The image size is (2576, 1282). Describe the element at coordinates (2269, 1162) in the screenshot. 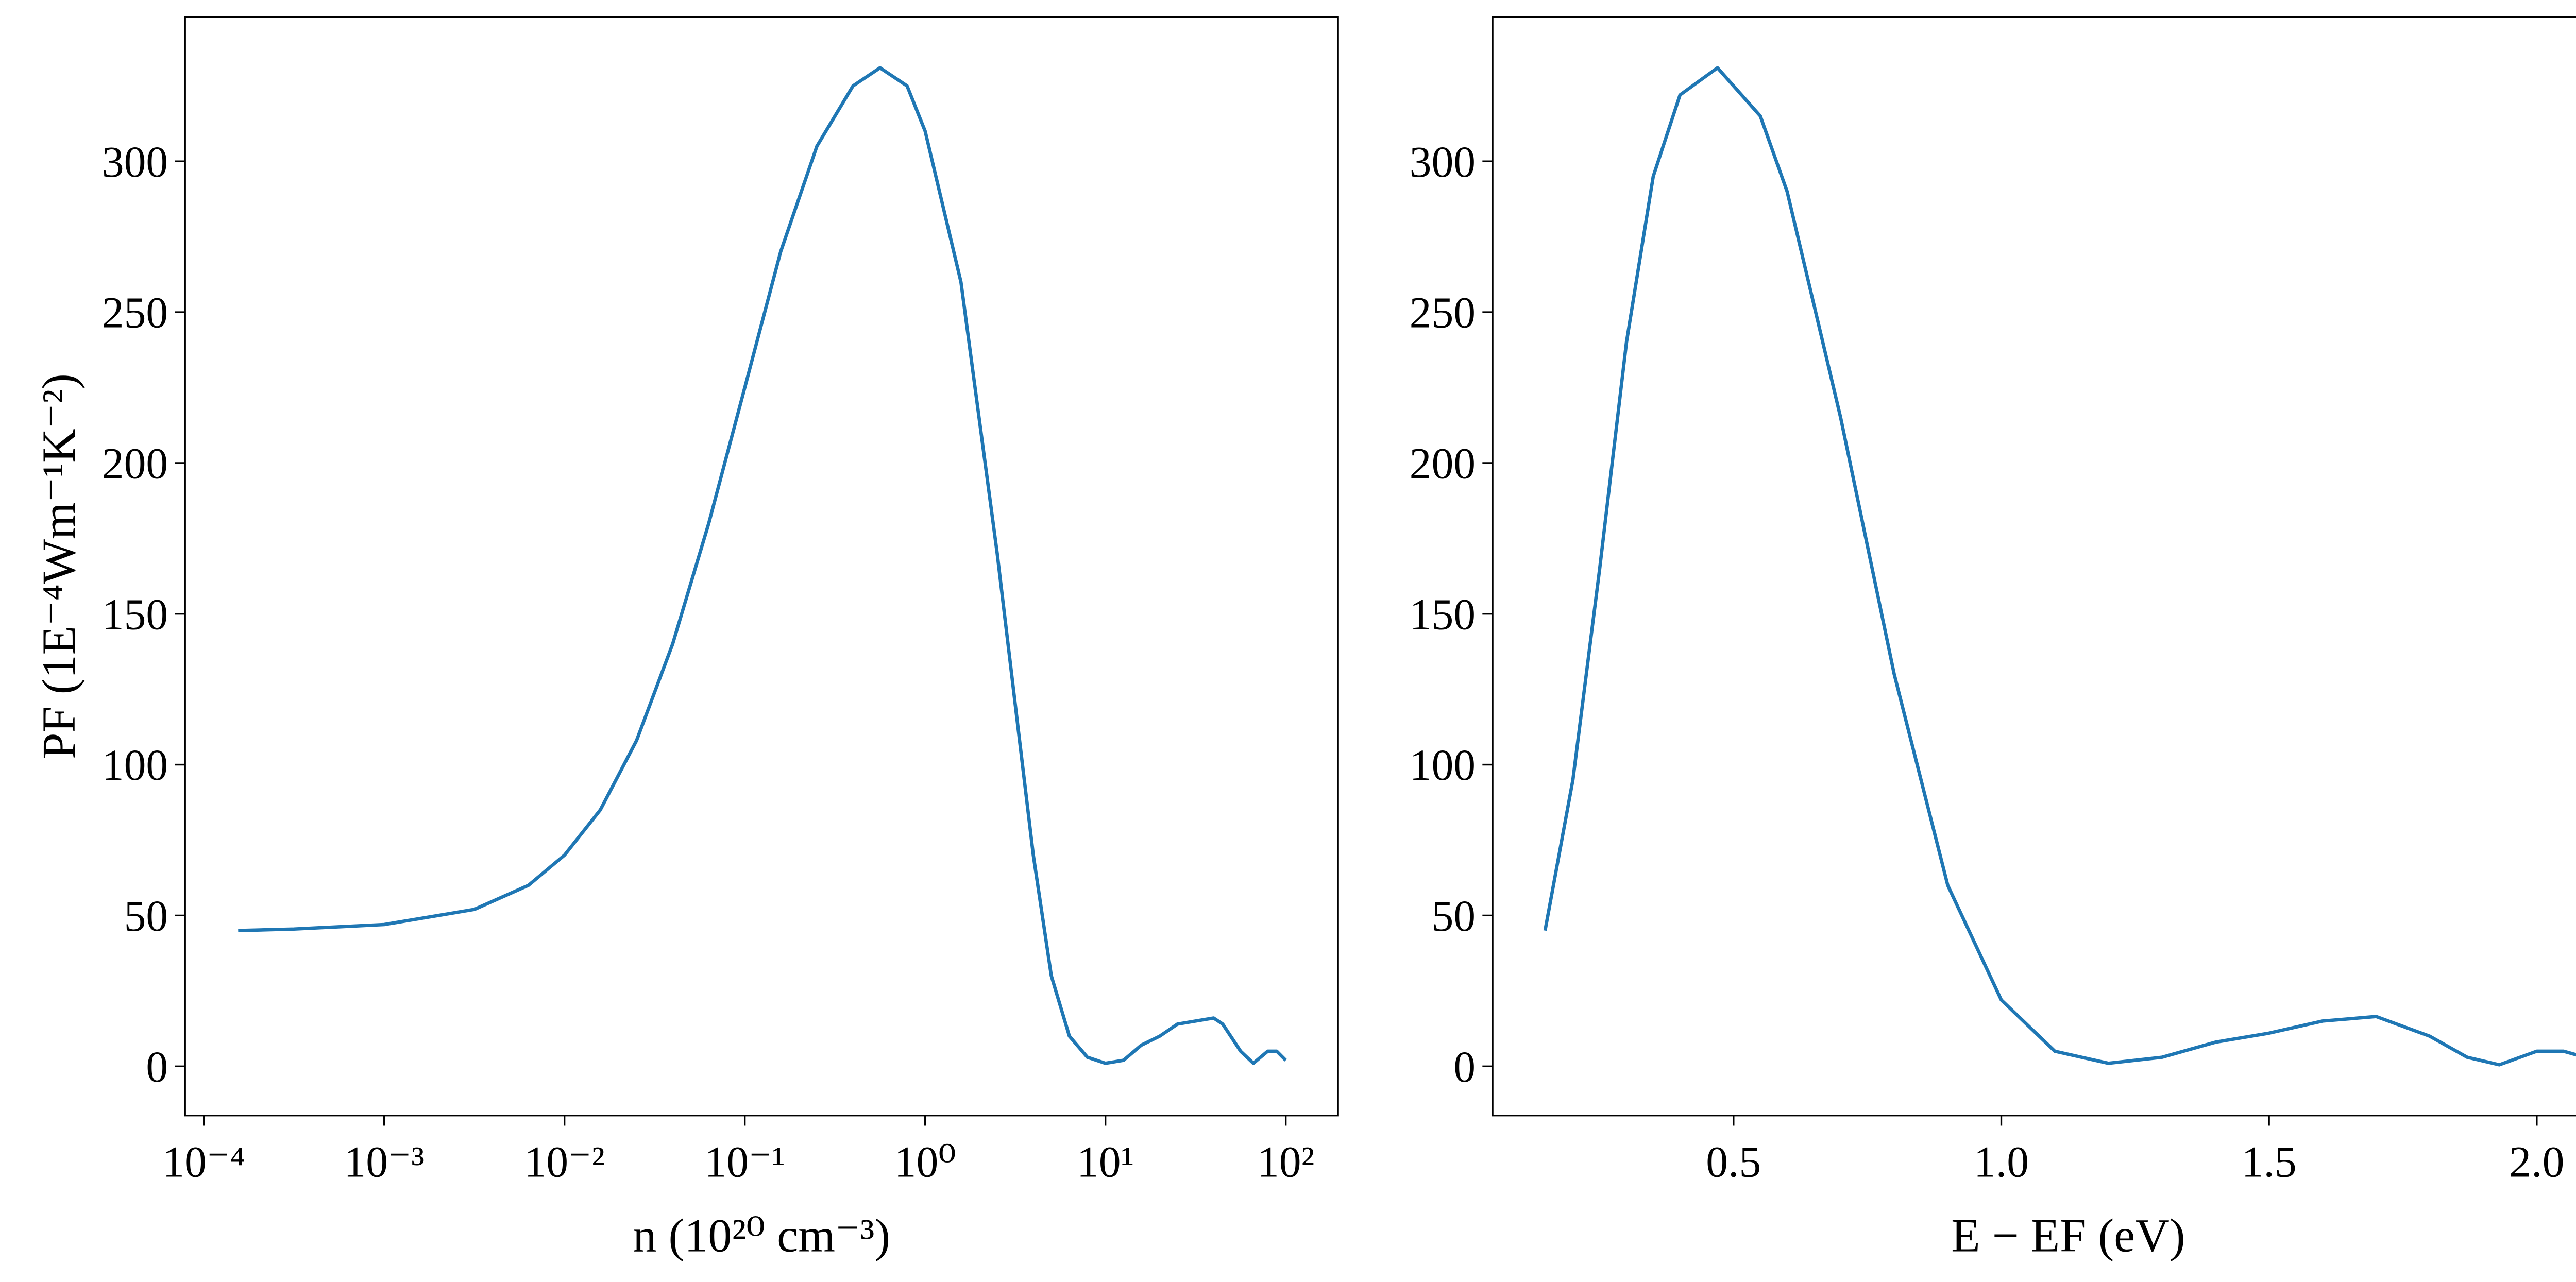

I see `x-tick-label: 1.5` at that location.